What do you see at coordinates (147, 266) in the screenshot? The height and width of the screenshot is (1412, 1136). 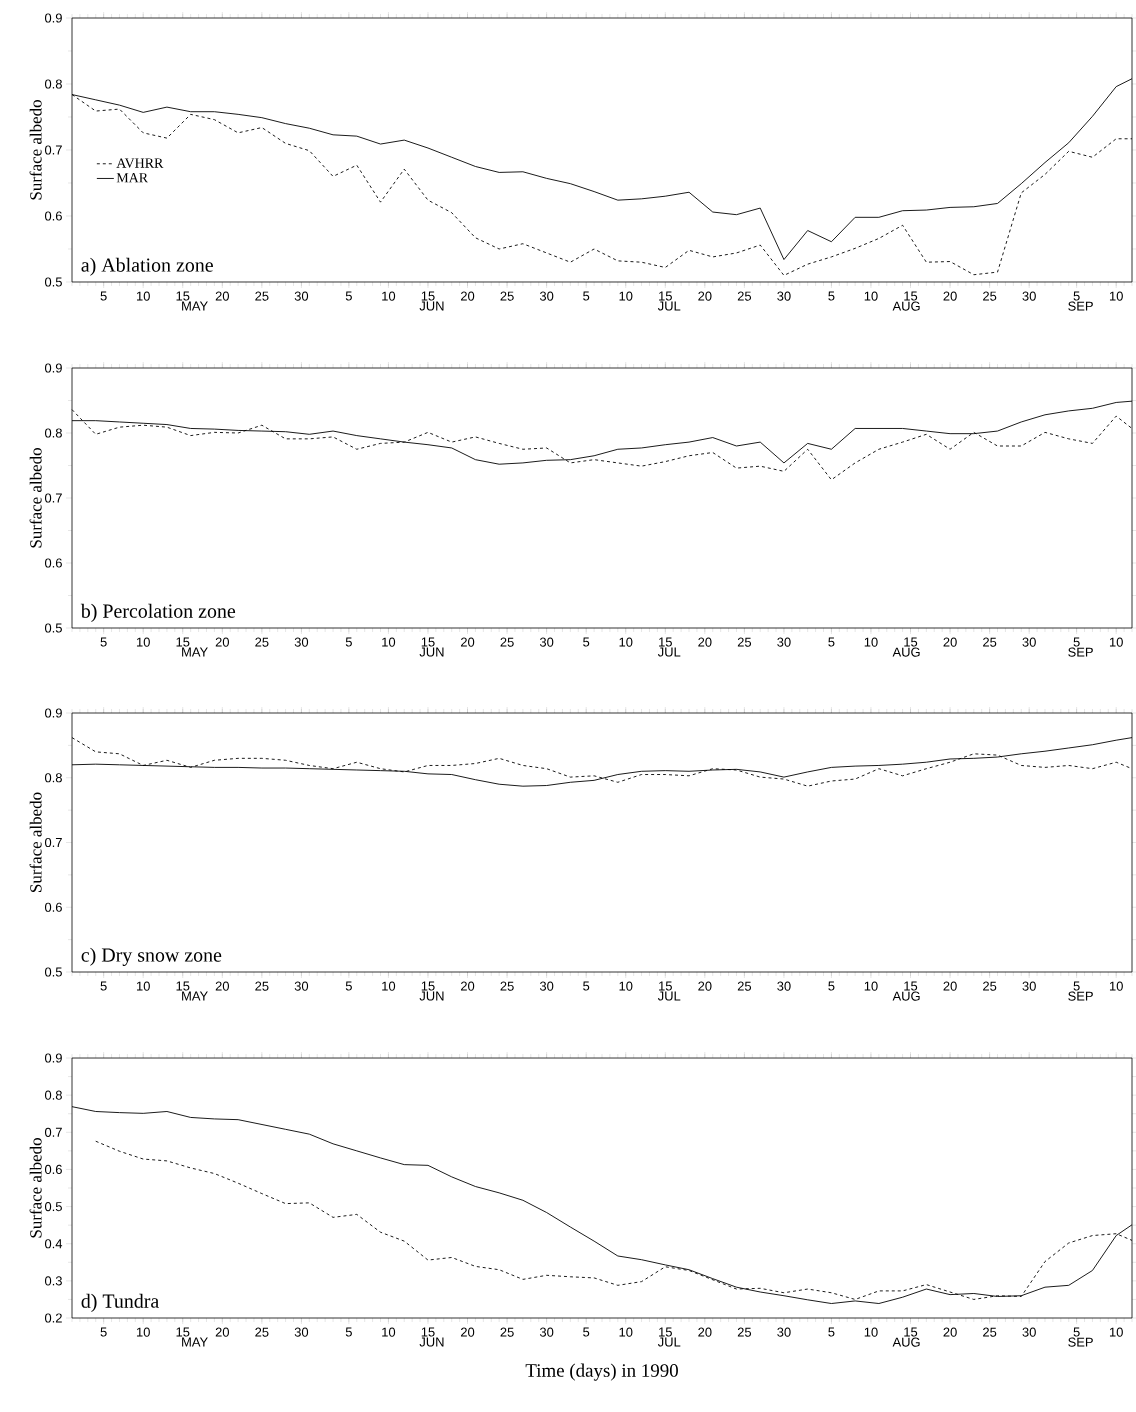 I see `text: a) Ablation zone` at bounding box center [147, 266].